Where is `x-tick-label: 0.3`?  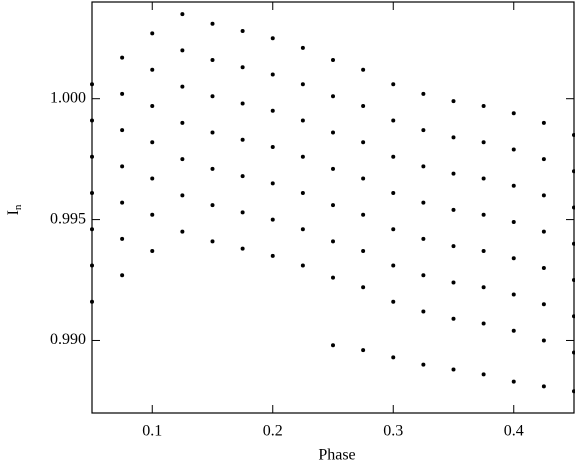 x-tick-label: 0.3 is located at coordinates (393, 431).